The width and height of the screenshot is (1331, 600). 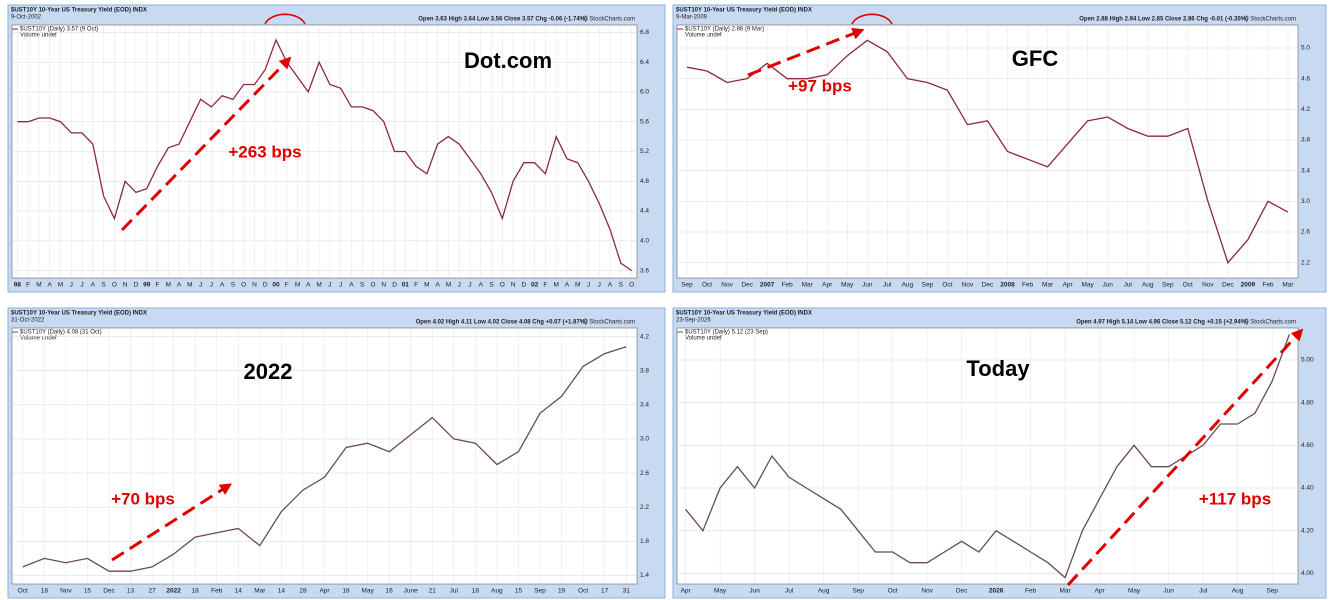 I want to click on x-tick-label: N, so click(x=383, y=285).